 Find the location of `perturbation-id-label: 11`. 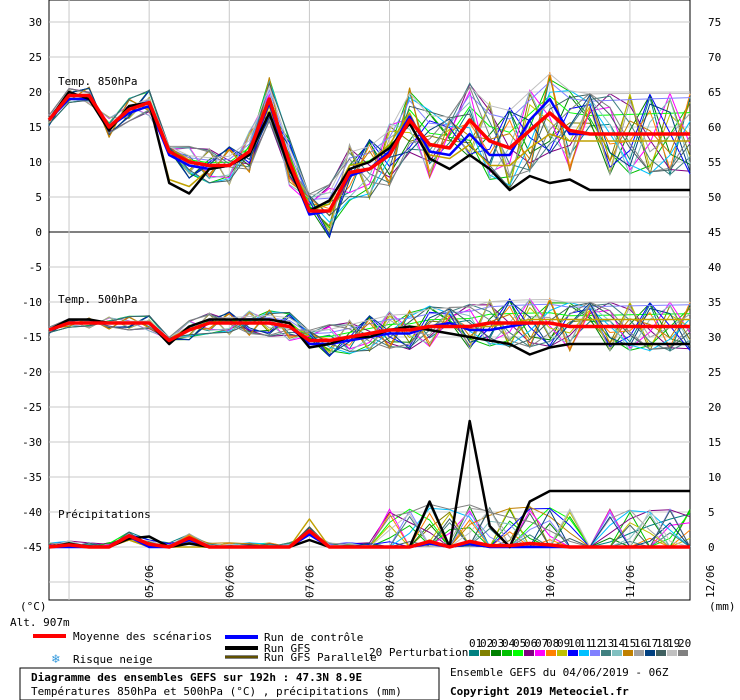

perturbation-id-label: 11 is located at coordinates (585, 643).